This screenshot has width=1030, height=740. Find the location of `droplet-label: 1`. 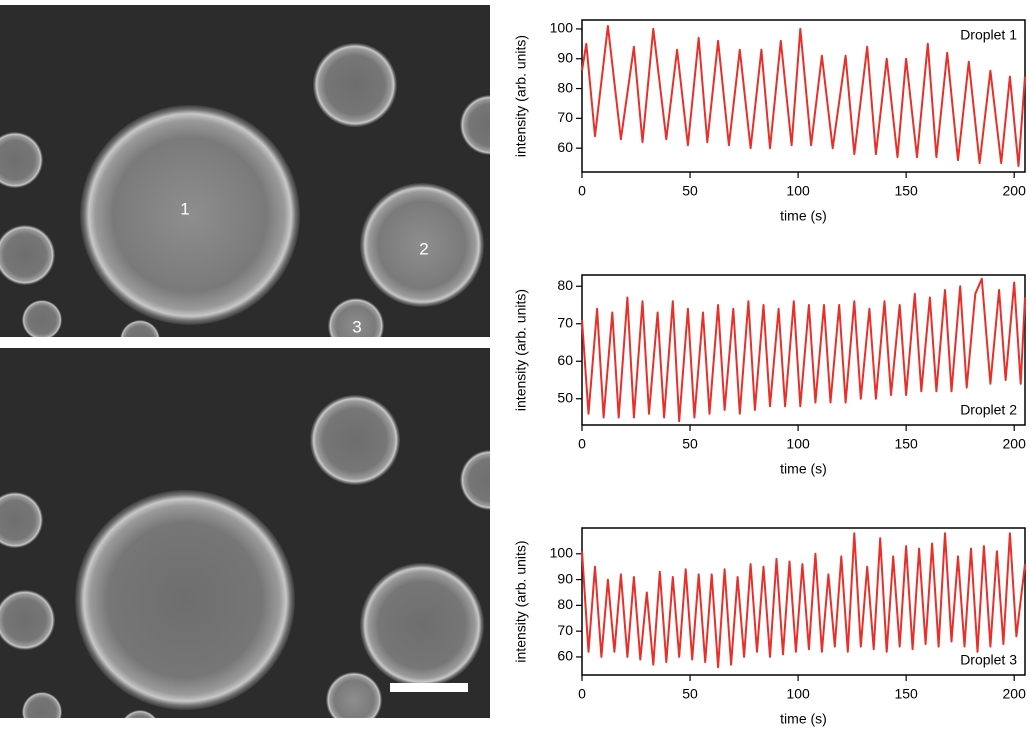

droplet-label: 1 is located at coordinates (184, 208).